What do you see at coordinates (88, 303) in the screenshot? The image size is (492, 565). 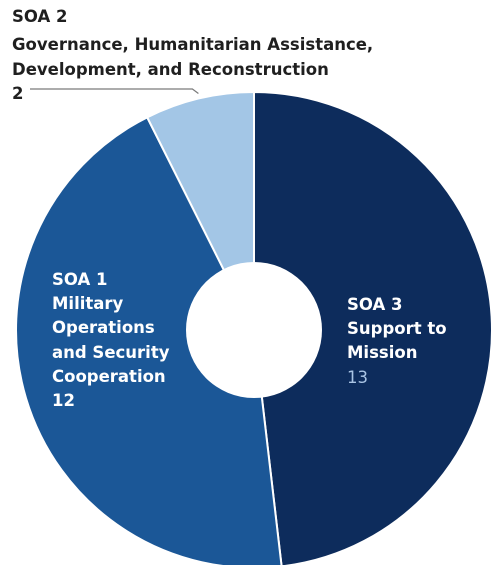 I see `soa1-name-line-1: Military` at bounding box center [88, 303].